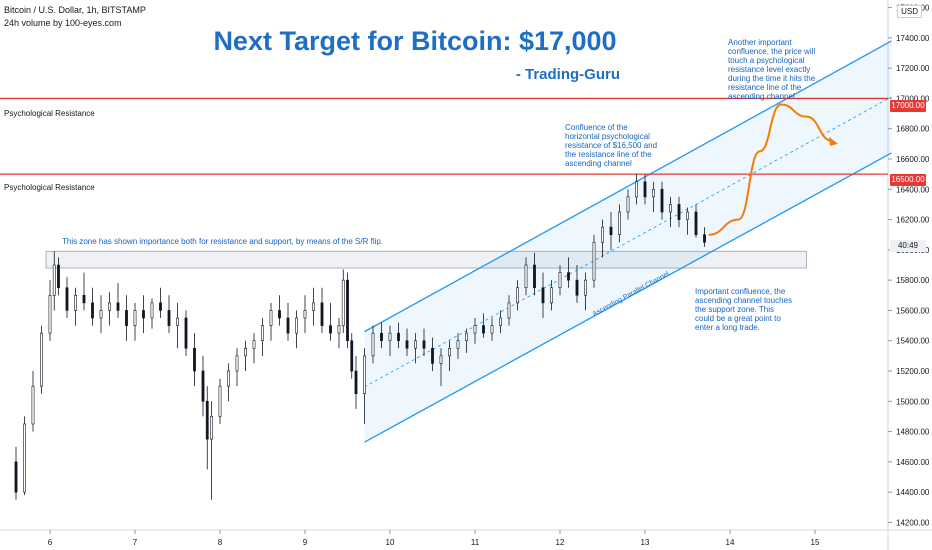 The image size is (932, 550). I want to click on symbol-line: Bitcoin / U.S. Dollar, 1h, BITSTAMP, so click(75, 10).